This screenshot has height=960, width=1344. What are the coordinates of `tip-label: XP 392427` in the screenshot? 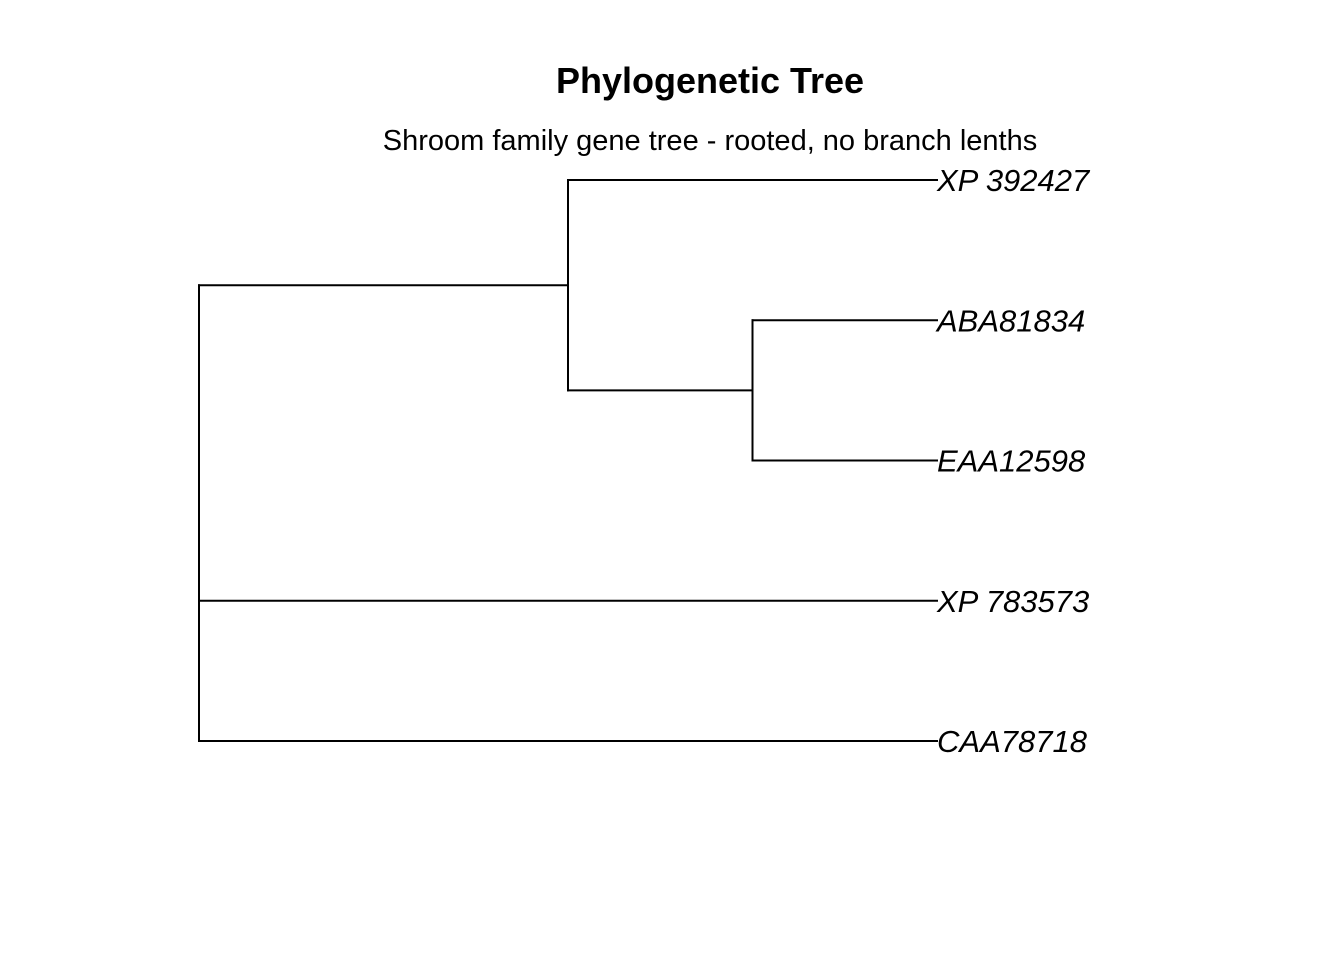 It's located at (1013, 180).